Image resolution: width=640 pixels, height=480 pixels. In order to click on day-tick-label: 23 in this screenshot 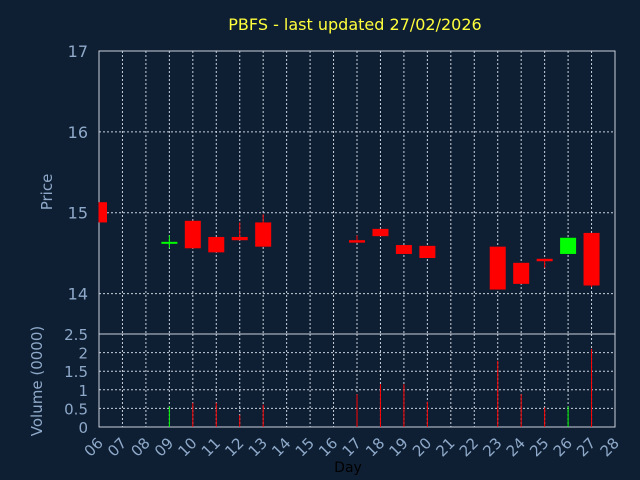, I will do `click(492, 447)`.